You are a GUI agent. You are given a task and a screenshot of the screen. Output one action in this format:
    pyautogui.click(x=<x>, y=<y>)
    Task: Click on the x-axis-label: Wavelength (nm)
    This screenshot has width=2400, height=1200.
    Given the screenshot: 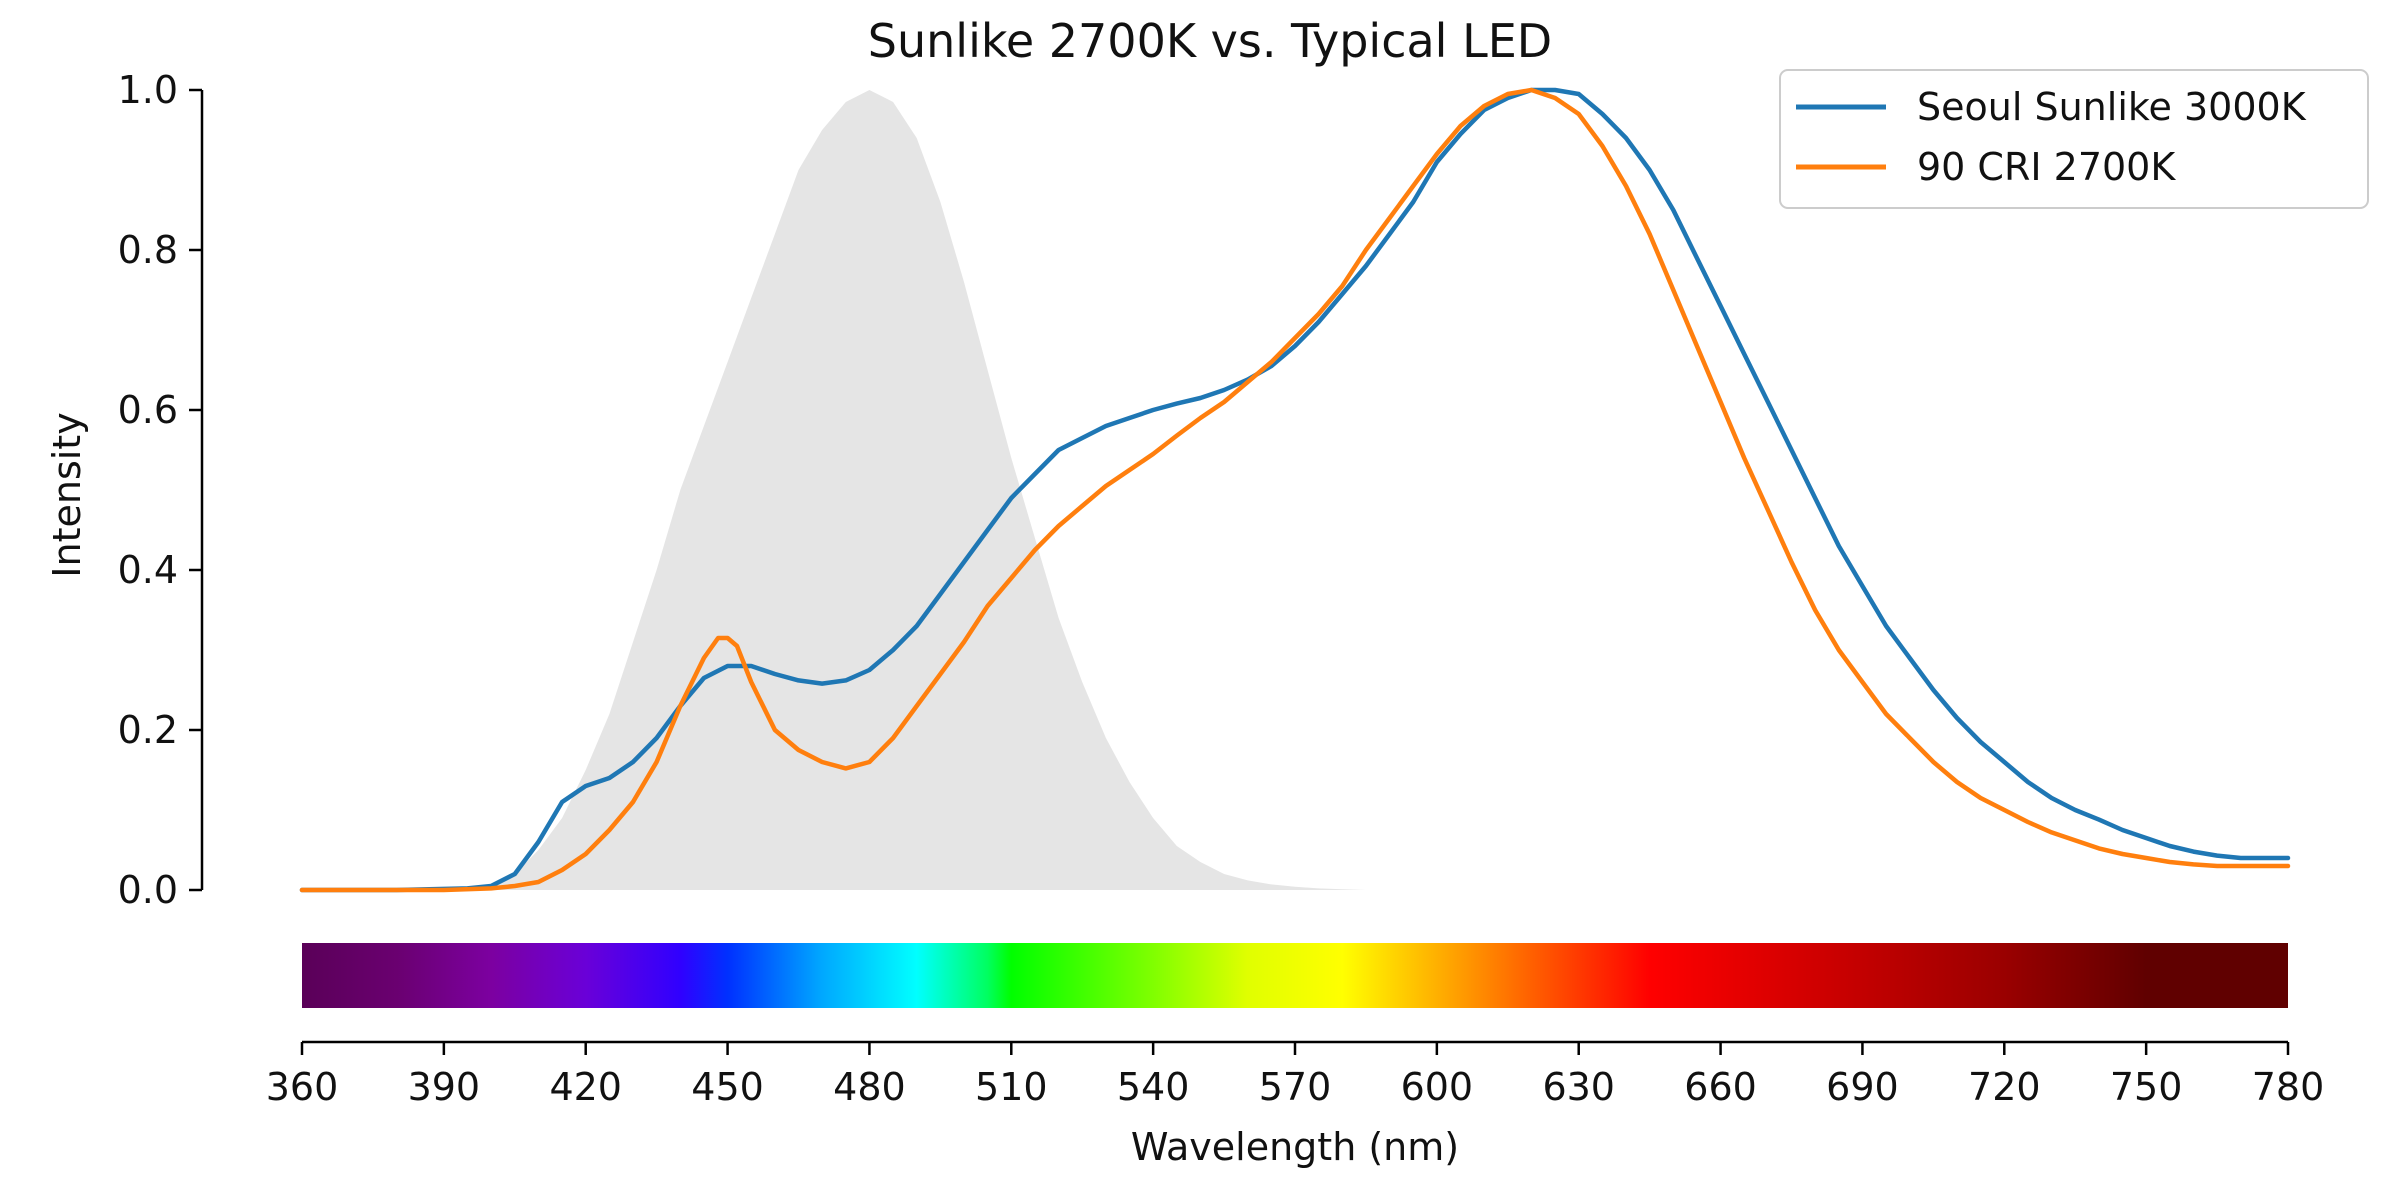 What is the action you would take?
    pyautogui.click(x=1295, y=1147)
    